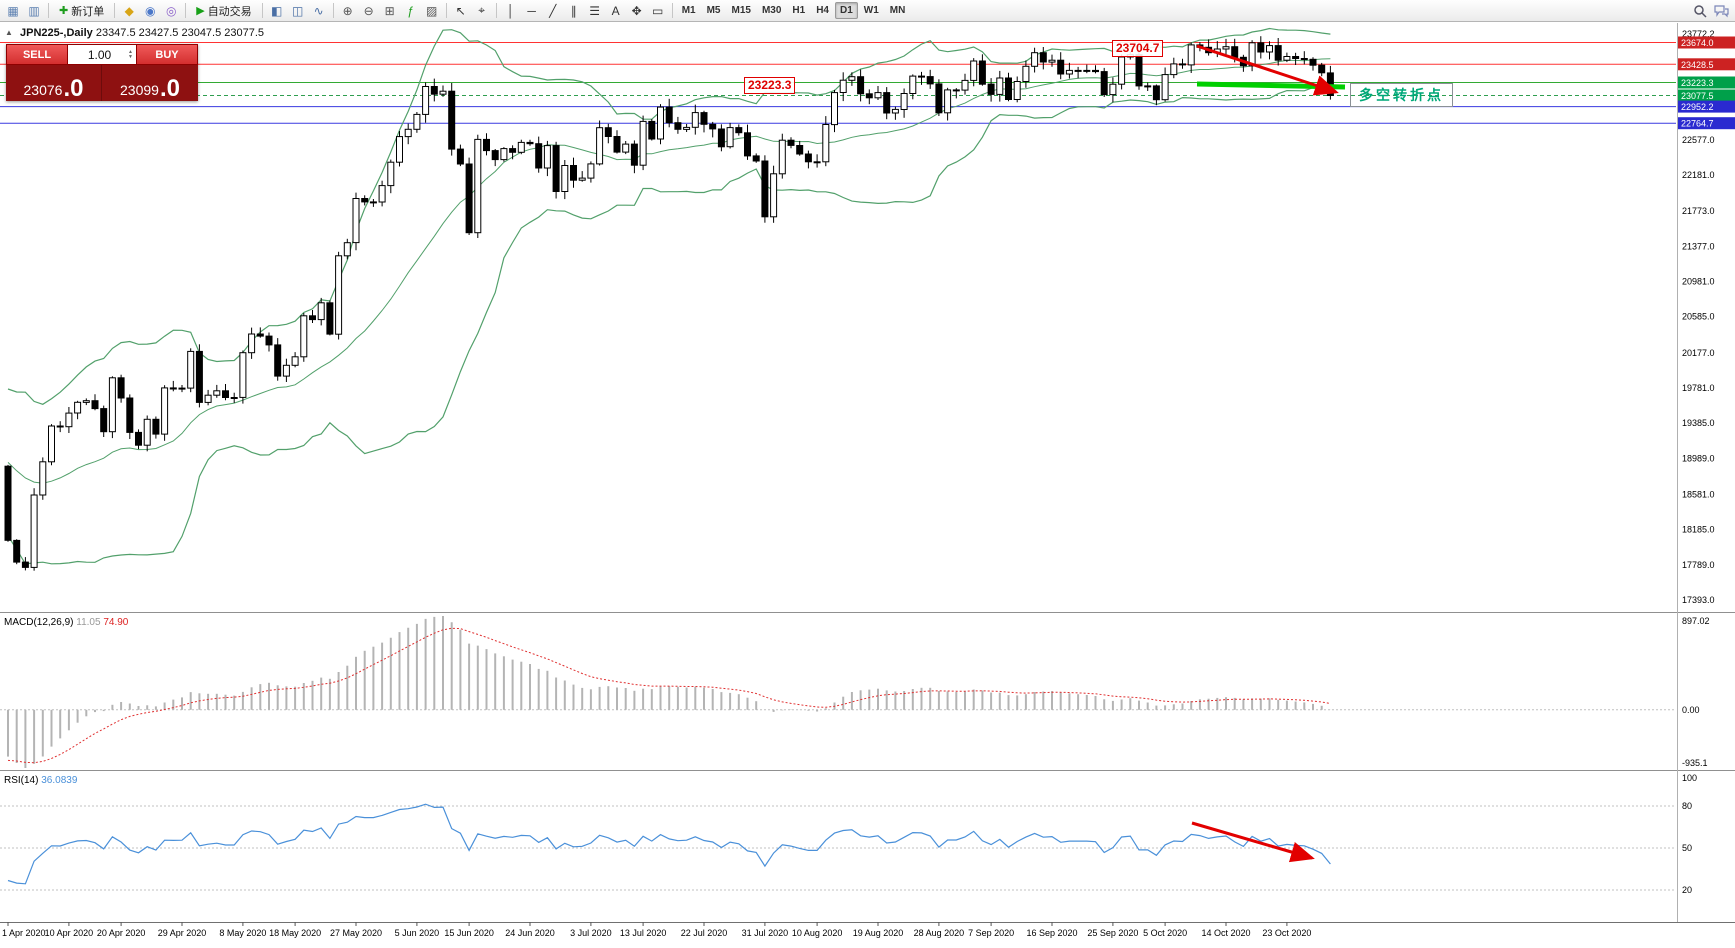 This screenshot has width=1735, height=948. I want to click on arrows-button: ✥, so click(637, 11).